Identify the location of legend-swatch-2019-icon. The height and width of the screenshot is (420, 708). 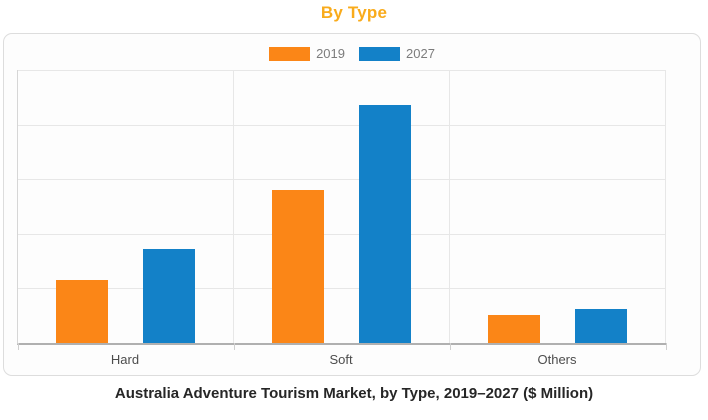
(290, 53).